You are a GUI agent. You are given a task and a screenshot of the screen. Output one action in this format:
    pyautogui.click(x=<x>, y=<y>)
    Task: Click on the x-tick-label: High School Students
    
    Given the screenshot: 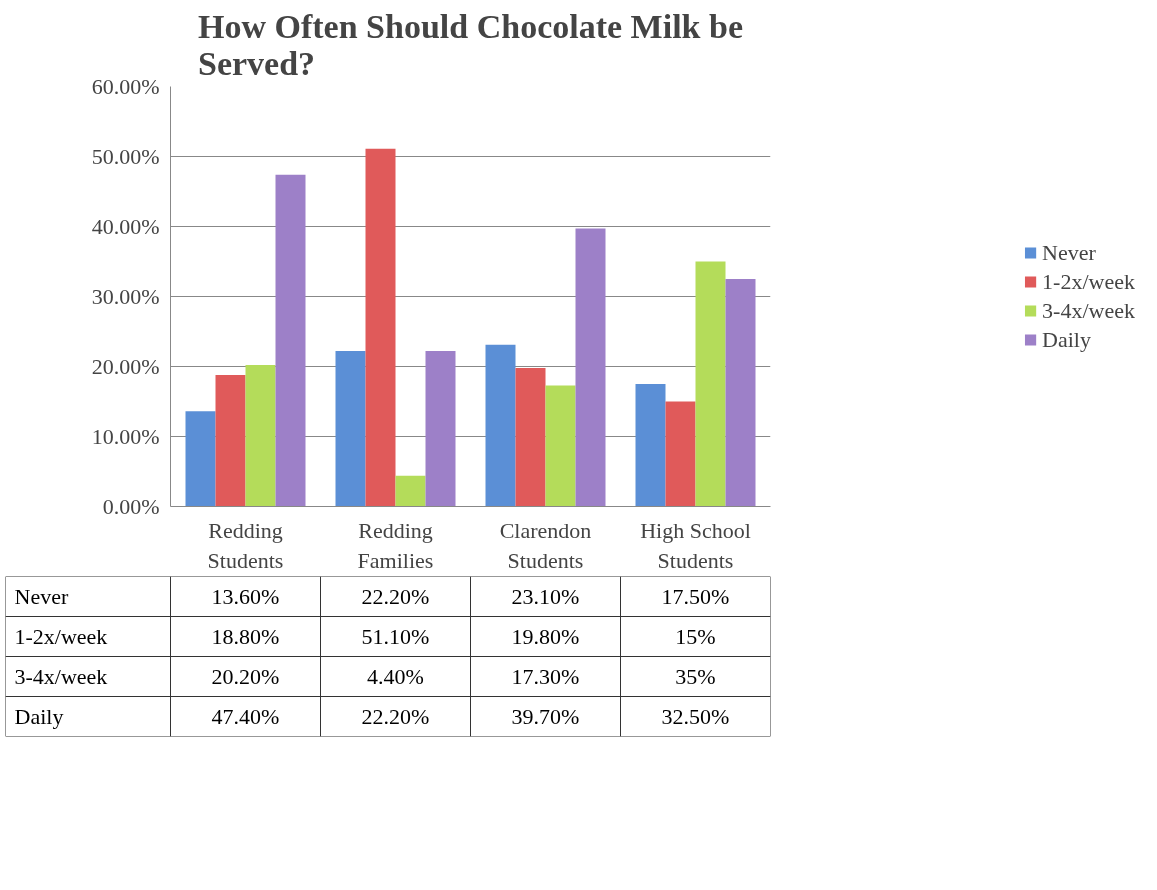 What is the action you would take?
    pyautogui.click(x=695, y=545)
    